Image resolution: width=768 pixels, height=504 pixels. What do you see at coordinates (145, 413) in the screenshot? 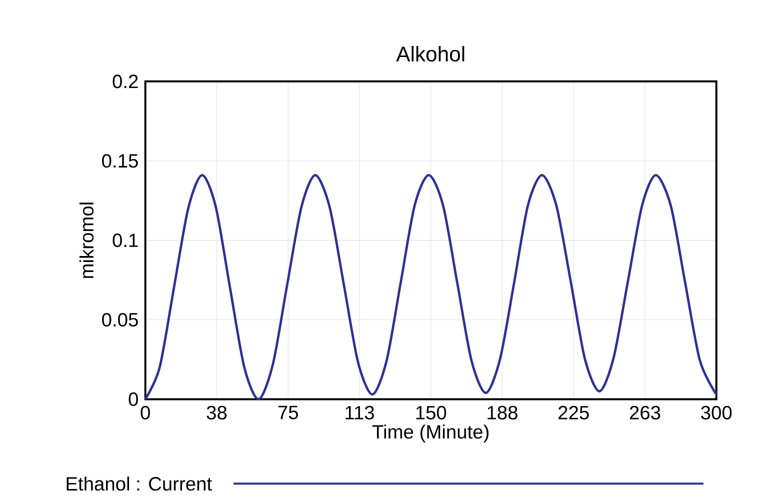
I see `x-tick-label: 0` at bounding box center [145, 413].